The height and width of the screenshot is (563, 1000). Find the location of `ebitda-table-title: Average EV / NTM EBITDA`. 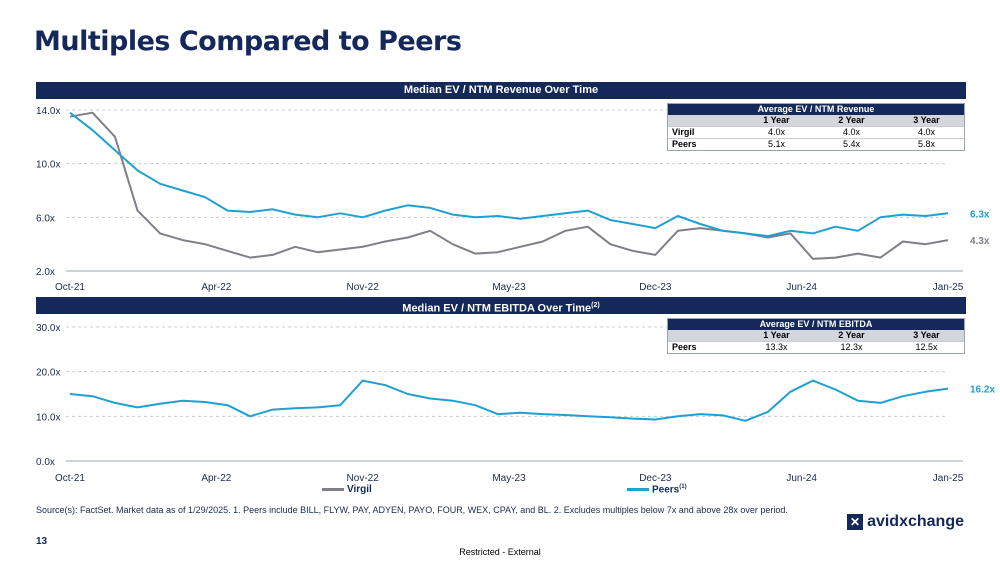

ebitda-table-title: Average EV / NTM EBITDA is located at coordinates (816, 324).